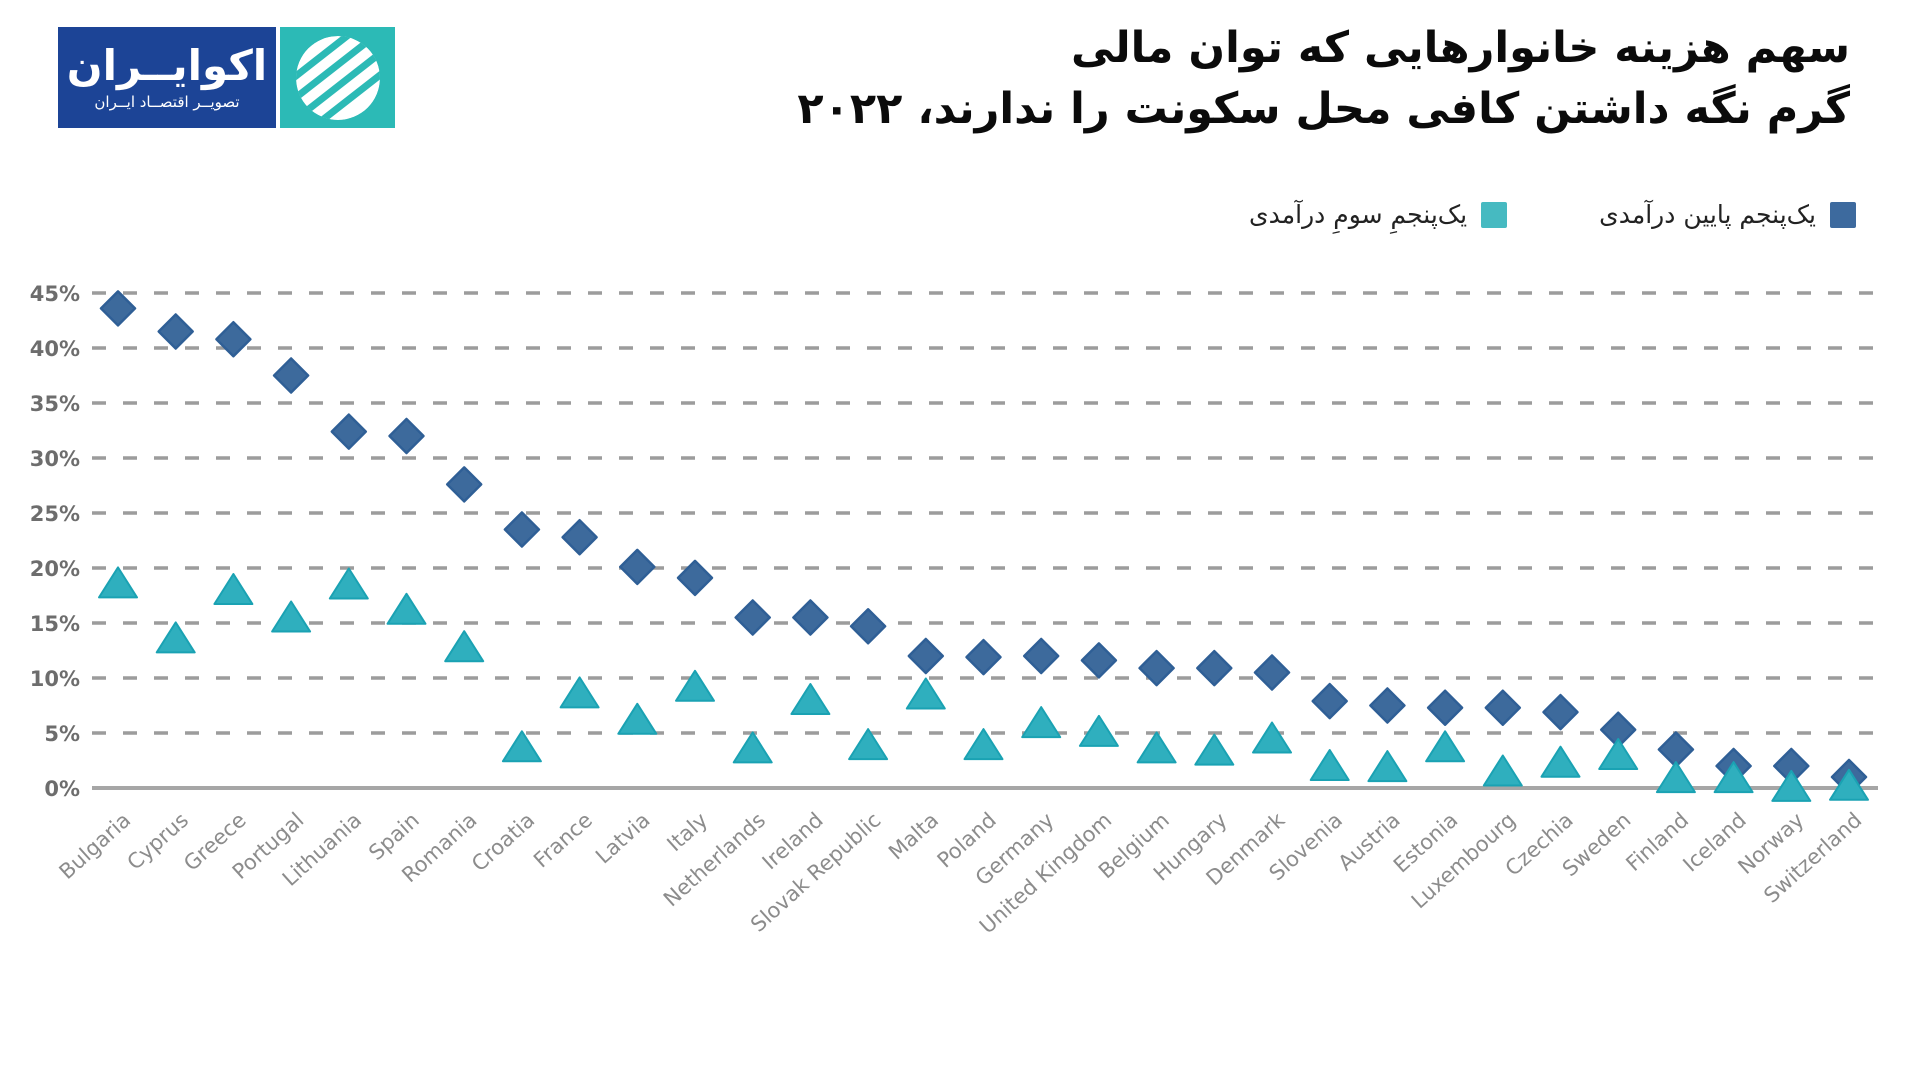 The image size is (1920, 1080). I want to click on x-tick-label: Bulgaria, so click(95, 846).